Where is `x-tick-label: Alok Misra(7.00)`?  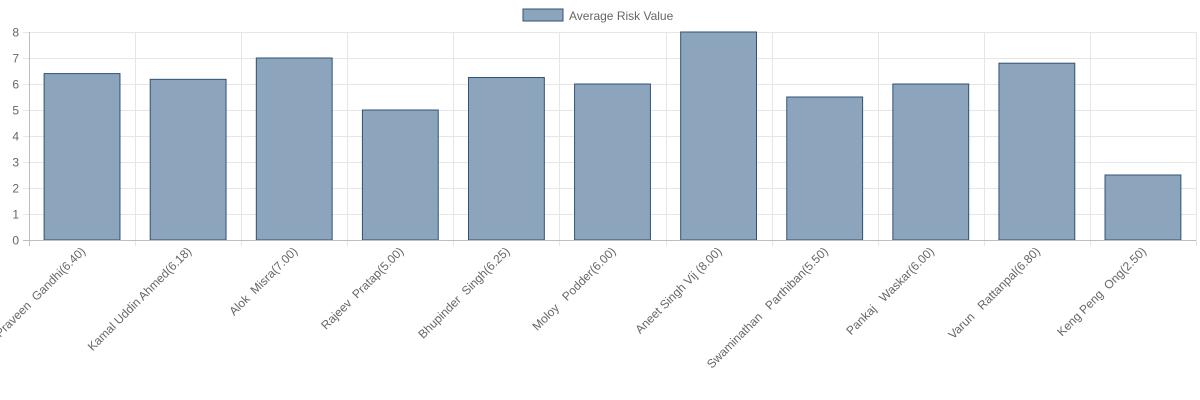
x-tick-label: Alok Misra(7.00) is located at coordinates (263, 281).